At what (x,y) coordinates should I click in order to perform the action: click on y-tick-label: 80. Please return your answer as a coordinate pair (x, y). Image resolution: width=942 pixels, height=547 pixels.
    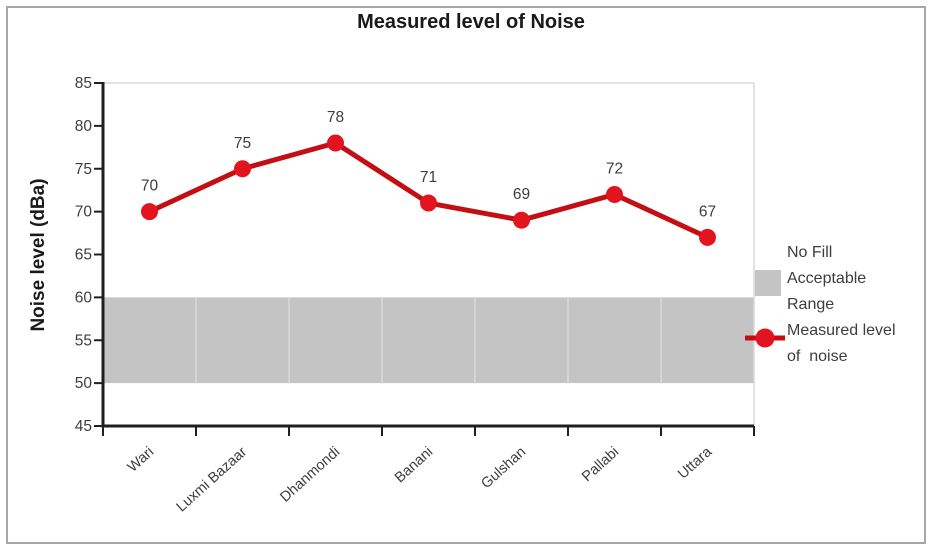
    Looking at the image, I should click on (84, 126).